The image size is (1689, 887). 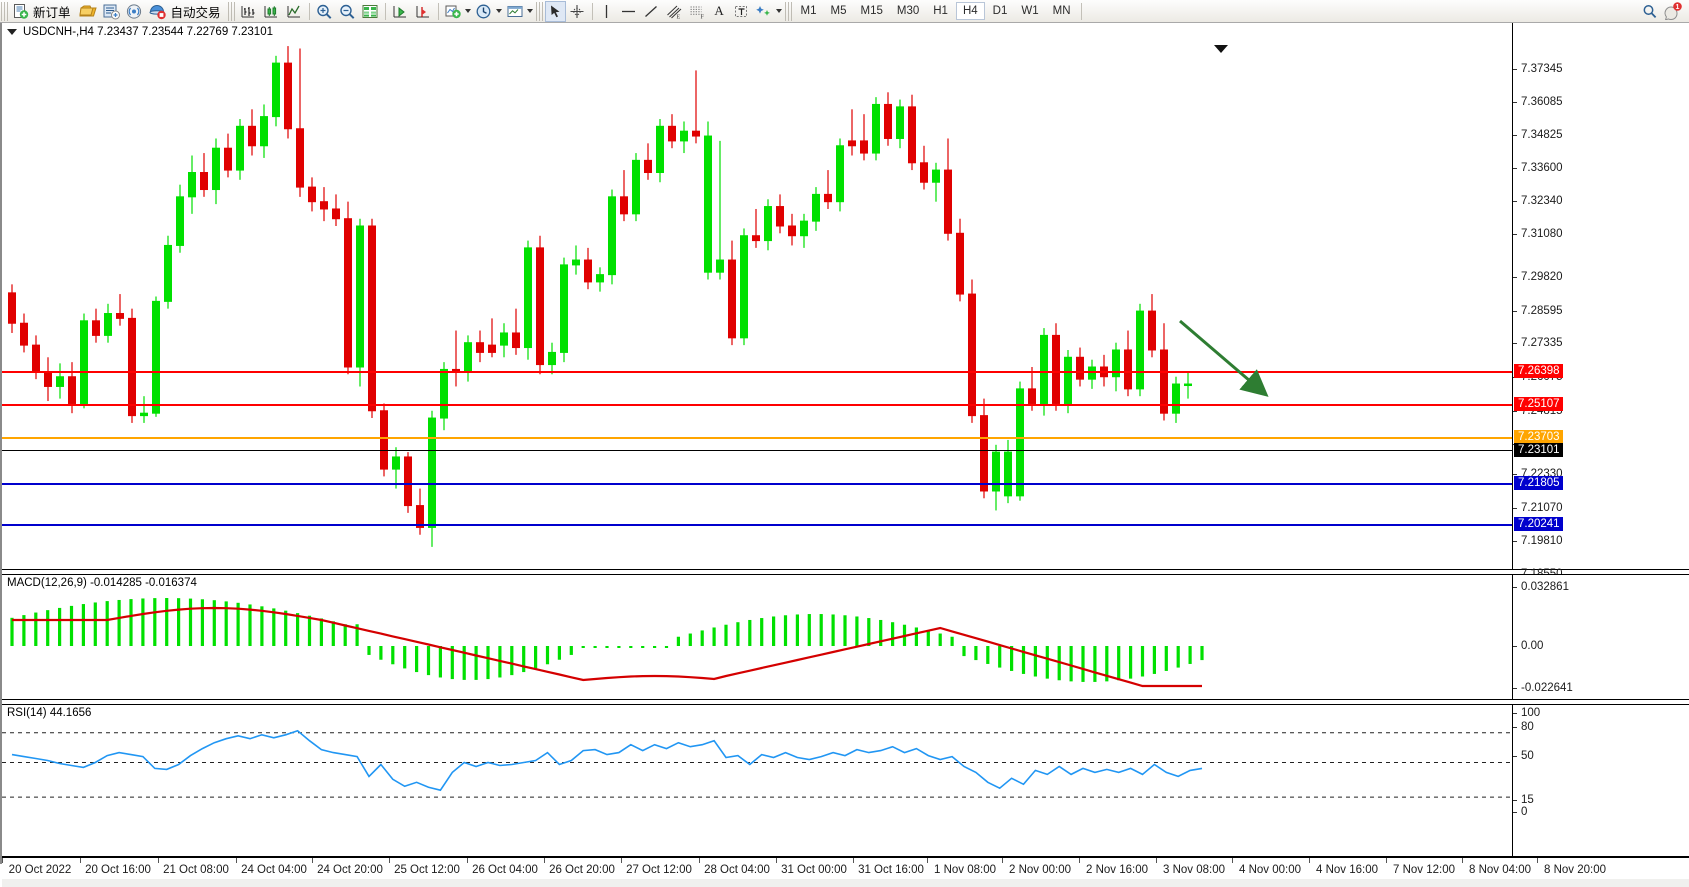 What do you see at coordinates (808, 11) in the screenshot?
I see `timeframe-m1: M1` at bounding box center [808, 11].